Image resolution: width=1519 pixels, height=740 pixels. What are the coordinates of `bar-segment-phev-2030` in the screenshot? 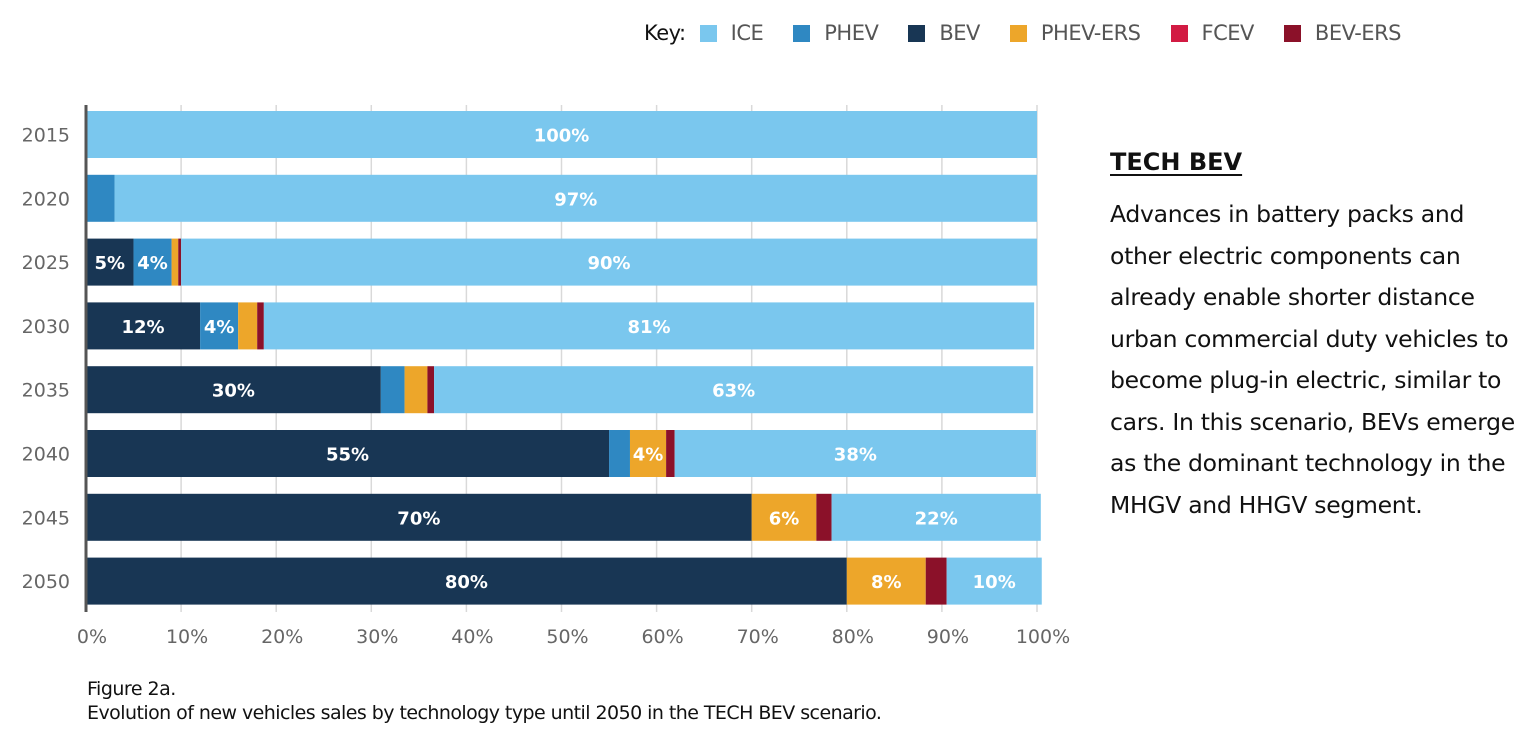 It's located at (219, 326).